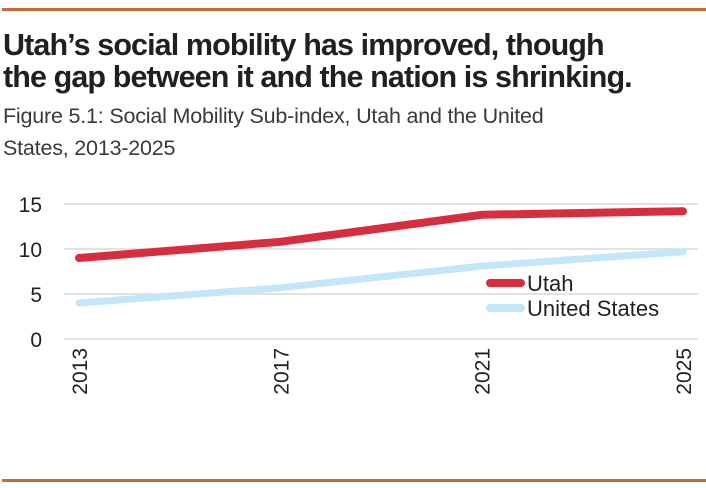 Image resolution: width=706 pixels, height=488 pixels. I want to click on legend-label-united-states: United States, so click(593, 308).